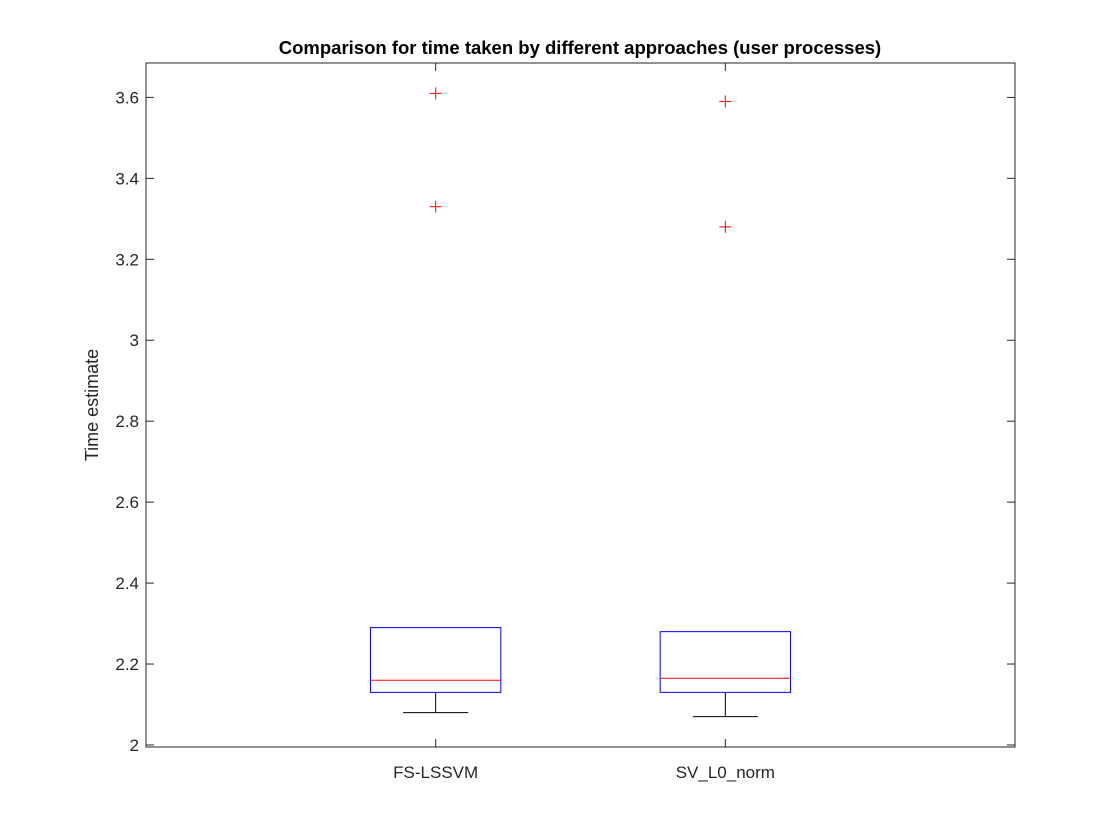 The height and width of the screenshot is (840, 1120). What do you see at coordinates (127, 664) in the screenshot?
I see `y-tick-label: 2.2` at bounding box center [127, 664].